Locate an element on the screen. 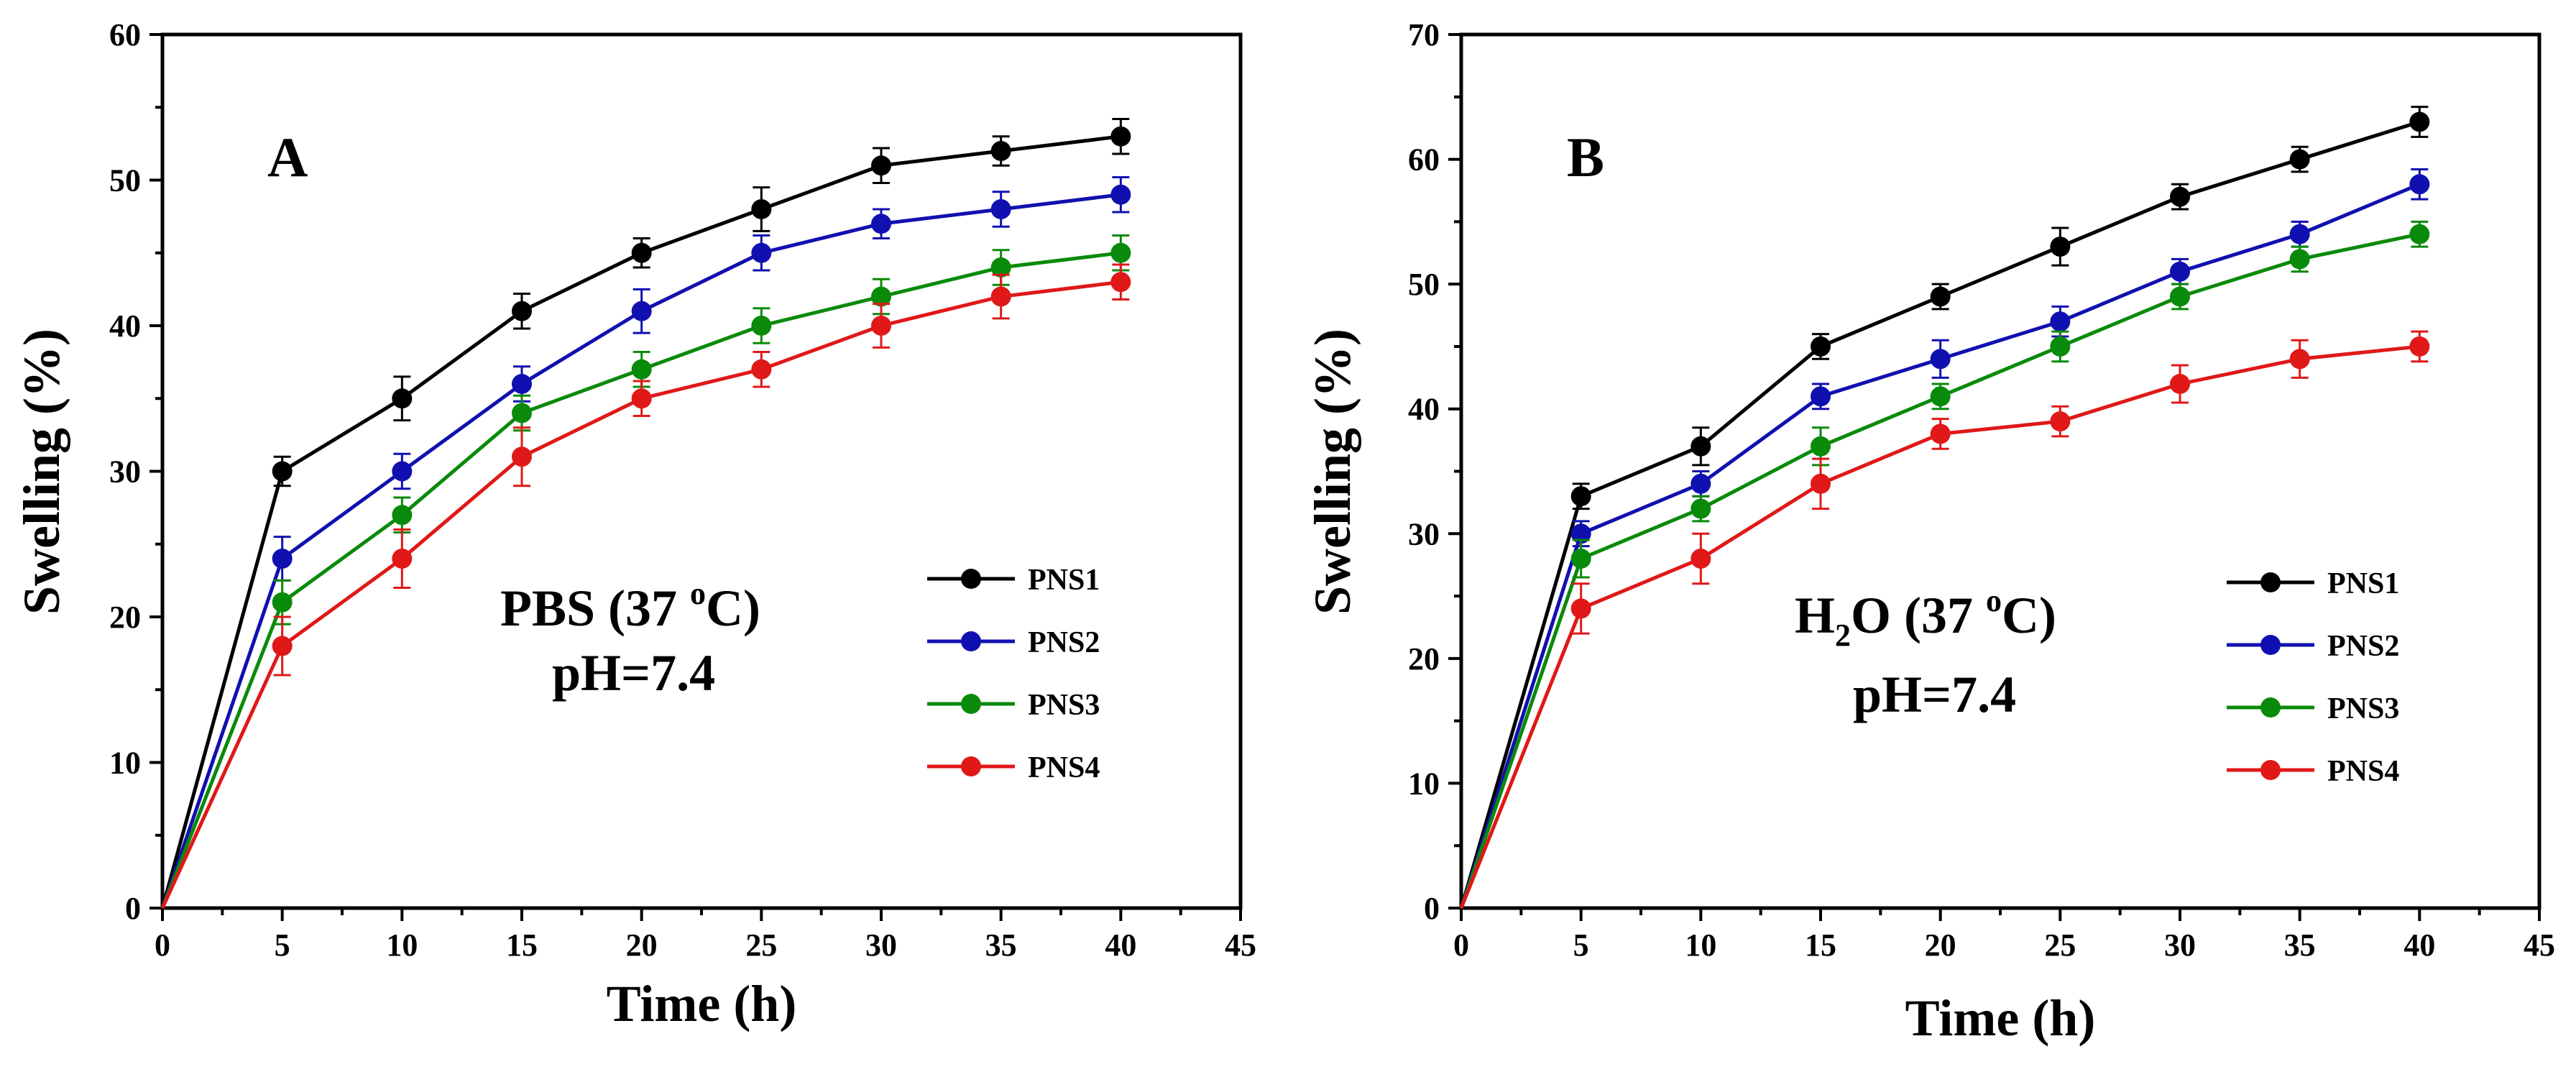 The width and height of the screenshot is (2576, 1072). legend-item-pns2: PNS2 is located at coordinates (1013, 642).